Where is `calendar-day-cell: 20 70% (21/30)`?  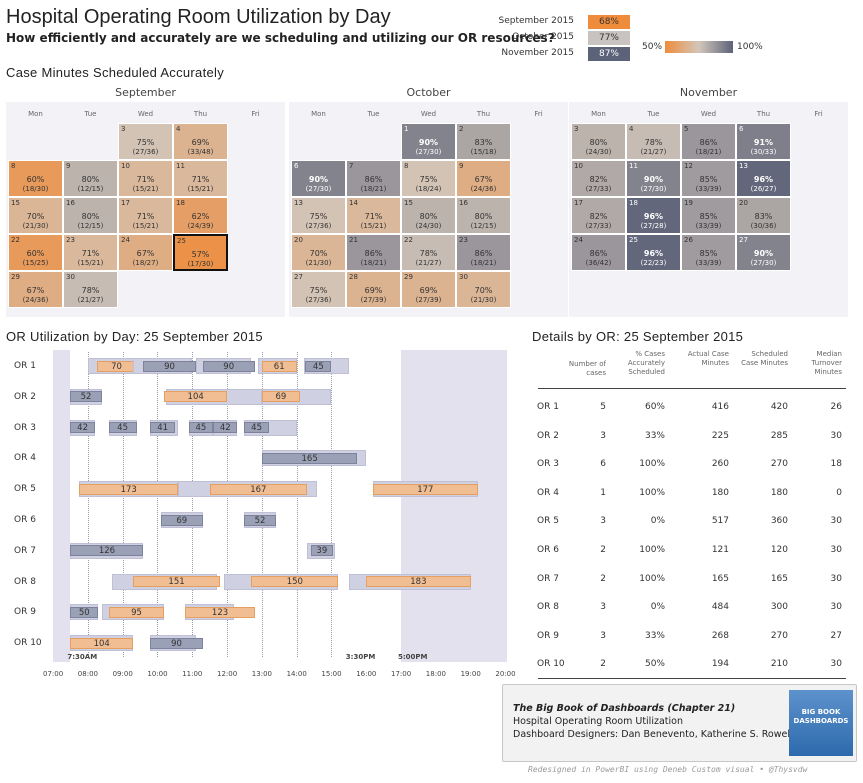 calendar-day-cell: 20 70% (21/30) is located at coordinates (318, 252).